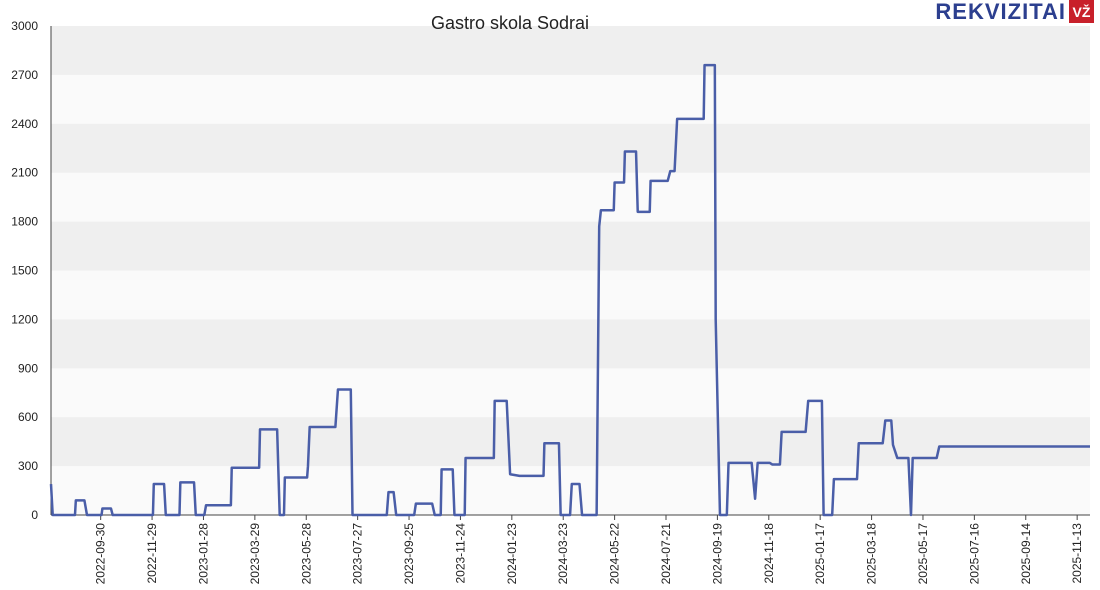 The height and width of the screenshot is (590, 1100). What do you see at coordinates (510, 23) in the screenshot?
I see `chart-title: Gastro skola Sodrai` at bounding box center [510, 23].